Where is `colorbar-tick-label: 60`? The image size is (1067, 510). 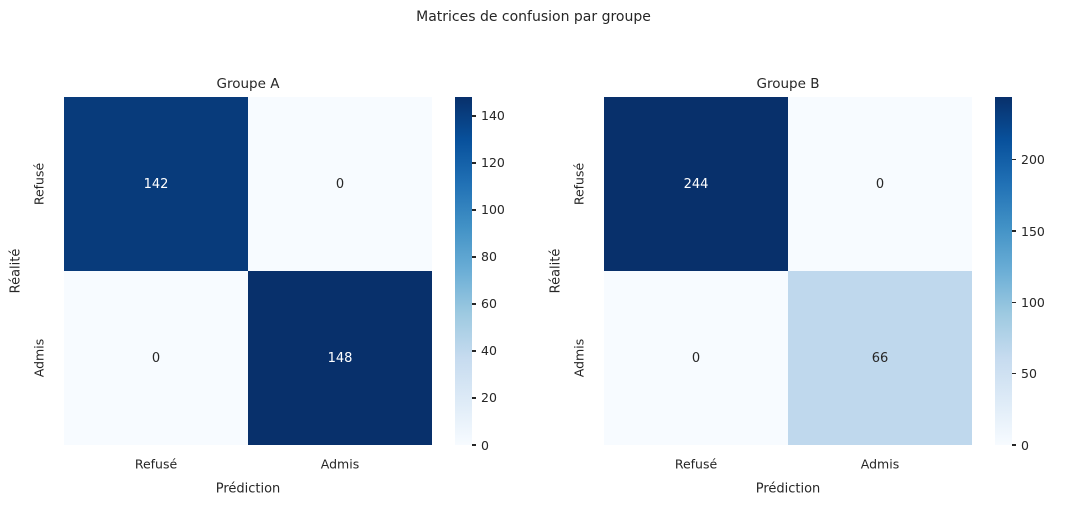
colorbar-tick-label: 60 is located at coordinates (489, 304).